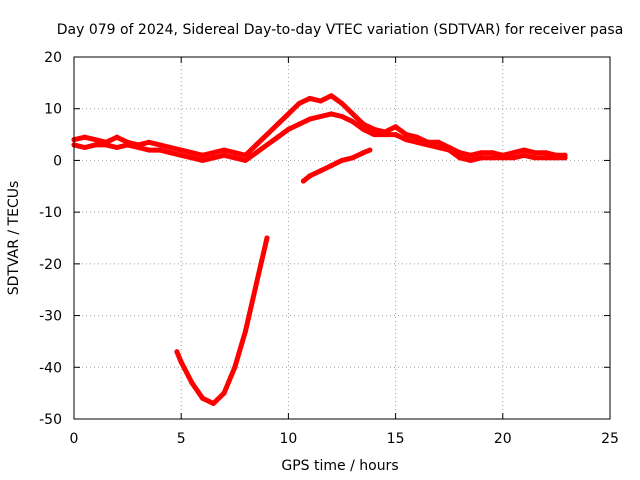  What do you see at coordinates (339, 466) in the screenshot?
I see `x-axis-label: GPS time / hours` at bounding box center [339, 466].